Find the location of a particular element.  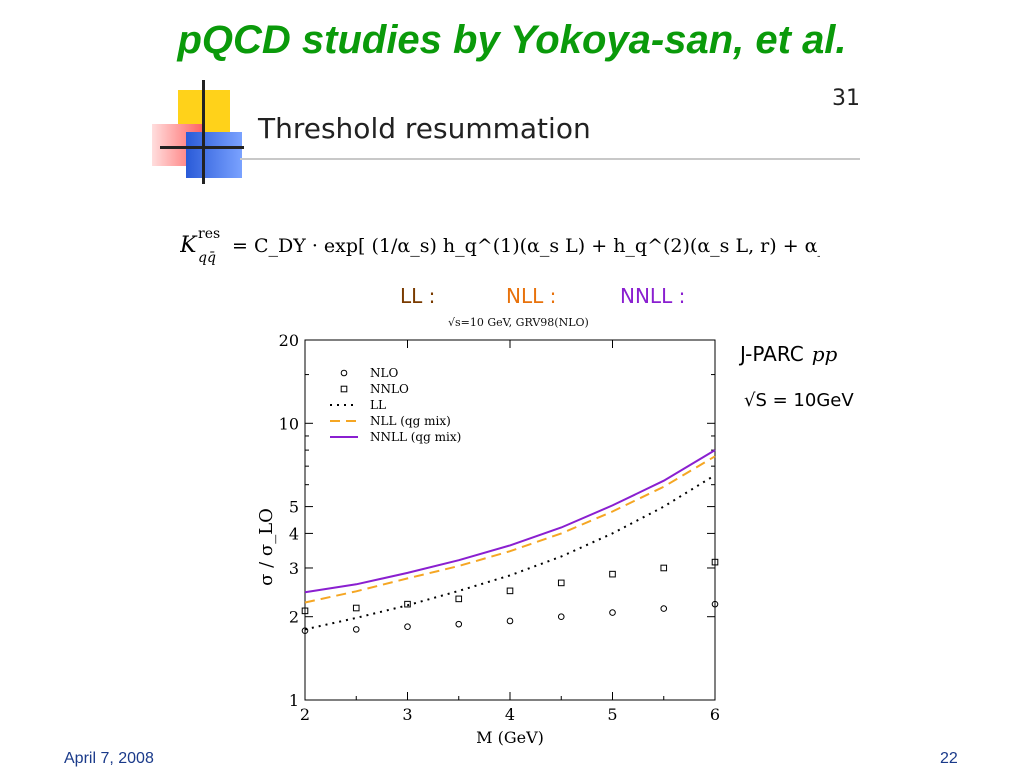

order-label-nll-text: NLL : is located at coordinates (531, 296).